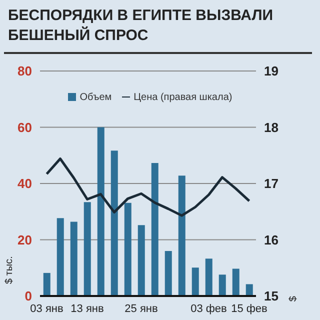 The height and width of the screenshot is (320, 320). I want to click on y2-tick-label: 19, so click(271, 71).